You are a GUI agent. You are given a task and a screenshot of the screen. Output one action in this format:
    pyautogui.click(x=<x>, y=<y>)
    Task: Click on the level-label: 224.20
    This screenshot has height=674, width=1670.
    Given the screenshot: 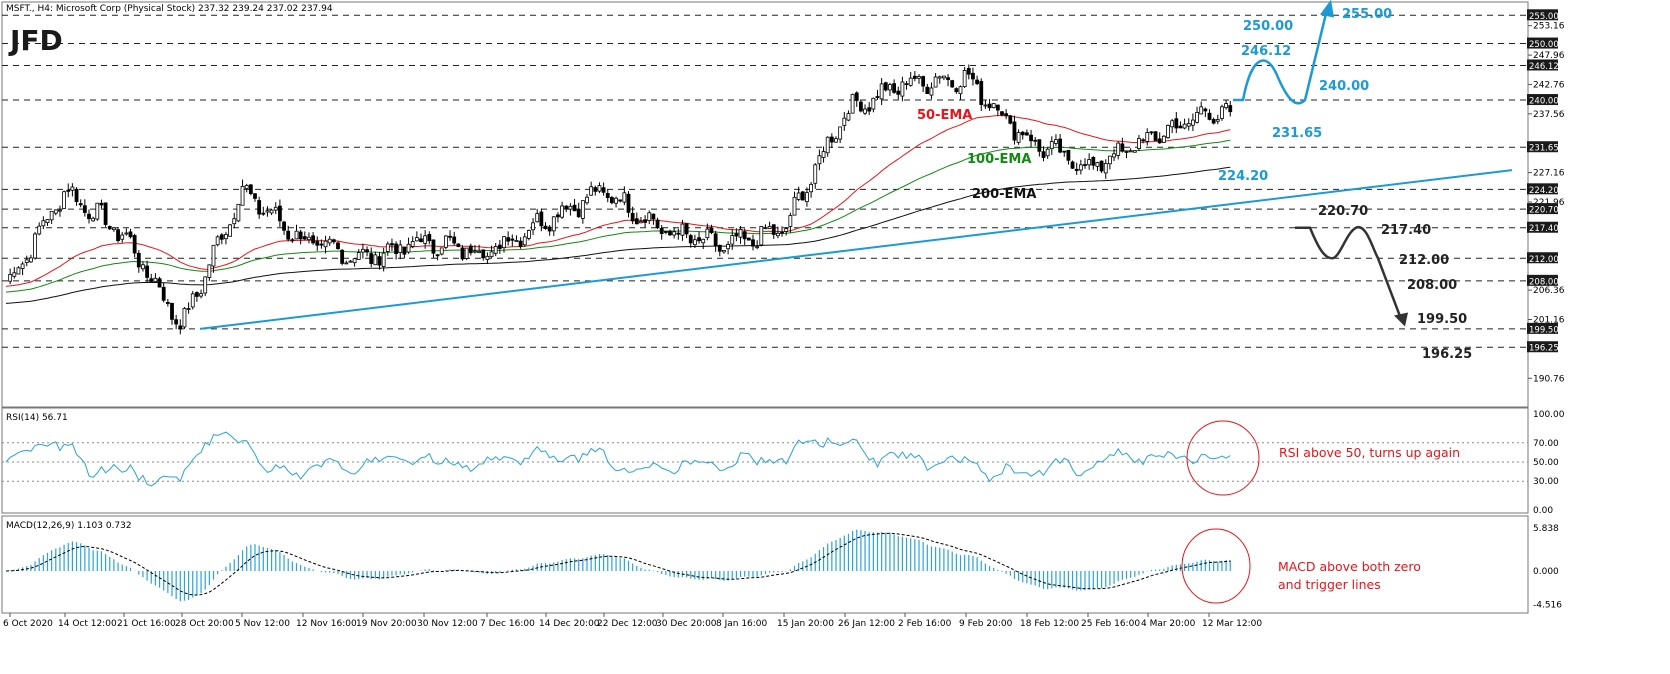 What is the action you would take?
    pyautogui.click(x=1243, y=176)
    